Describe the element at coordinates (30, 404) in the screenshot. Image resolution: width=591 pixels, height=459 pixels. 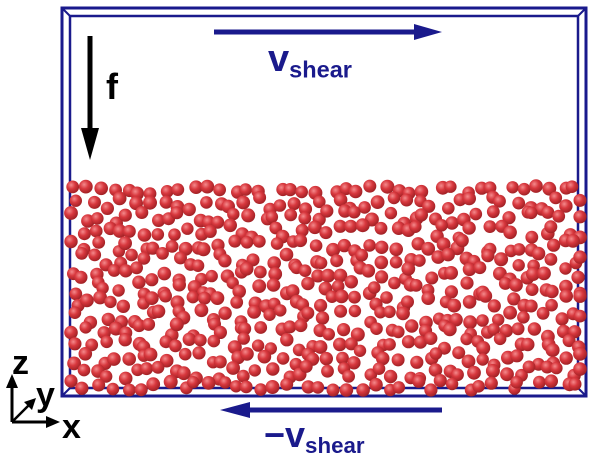
I see `axis-y-head` at that location.